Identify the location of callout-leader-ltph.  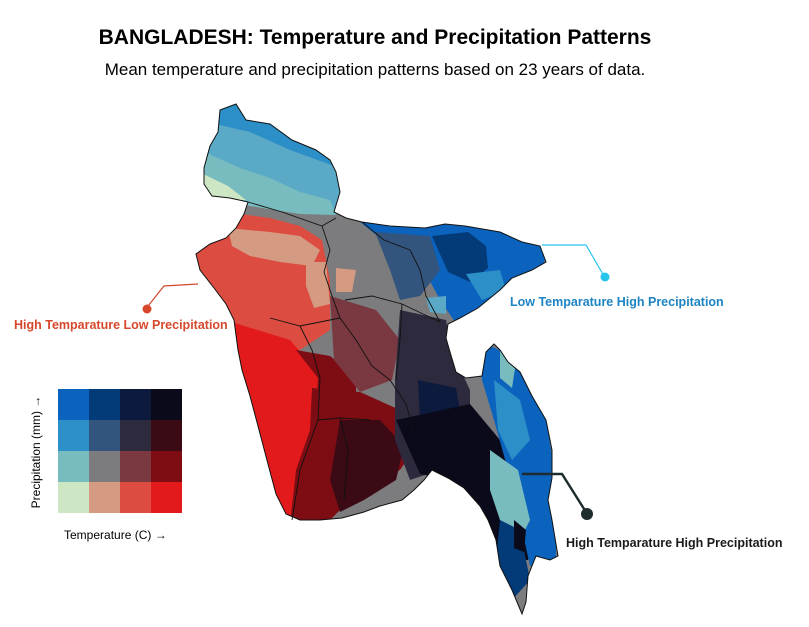
(576, 263).